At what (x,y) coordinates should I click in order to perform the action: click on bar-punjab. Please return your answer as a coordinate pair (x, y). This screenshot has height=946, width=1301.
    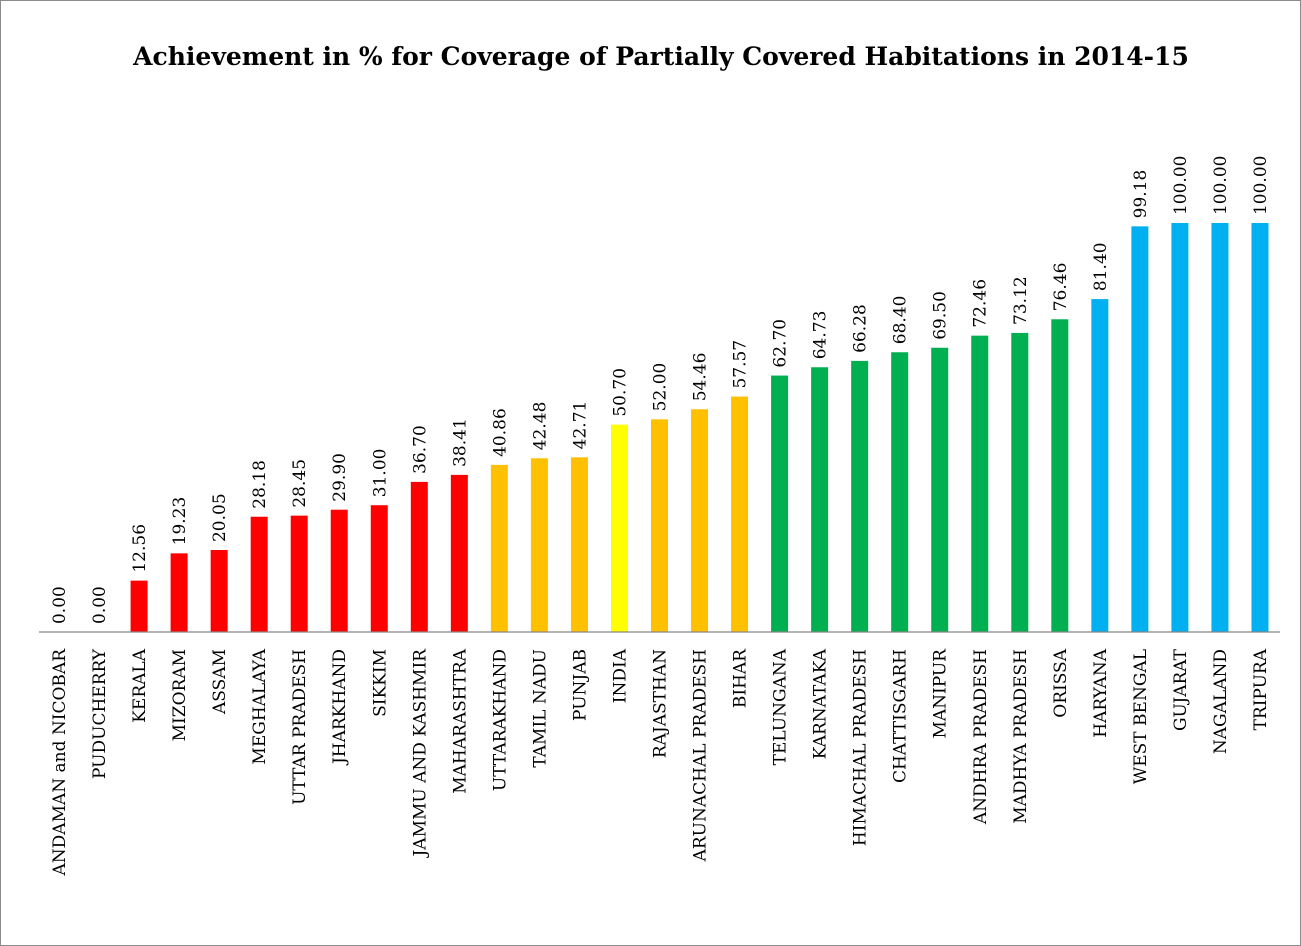
    Looking at the image, I should click on (579, 544).